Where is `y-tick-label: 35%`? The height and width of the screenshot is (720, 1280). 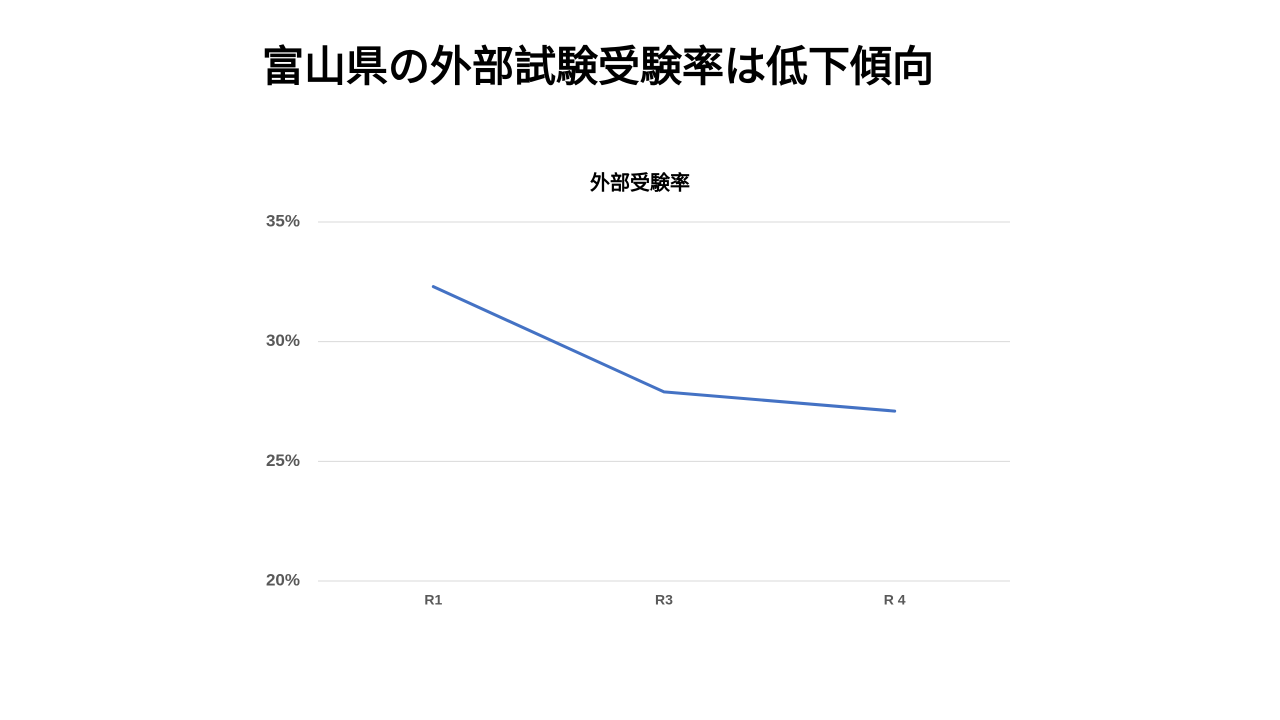 y-tick-label: 35% is located at coordinates (283, 220).